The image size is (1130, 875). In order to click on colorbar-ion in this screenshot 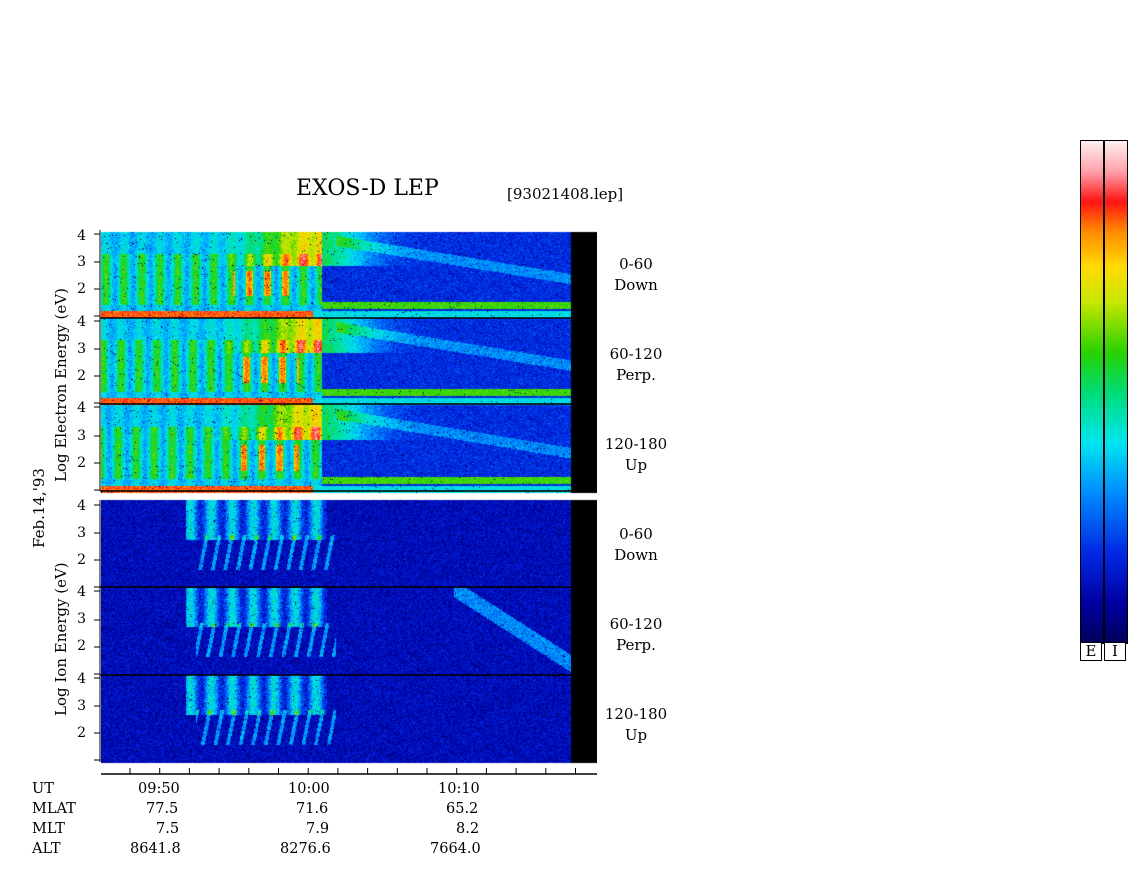, I will do `click(1116, 392)`.